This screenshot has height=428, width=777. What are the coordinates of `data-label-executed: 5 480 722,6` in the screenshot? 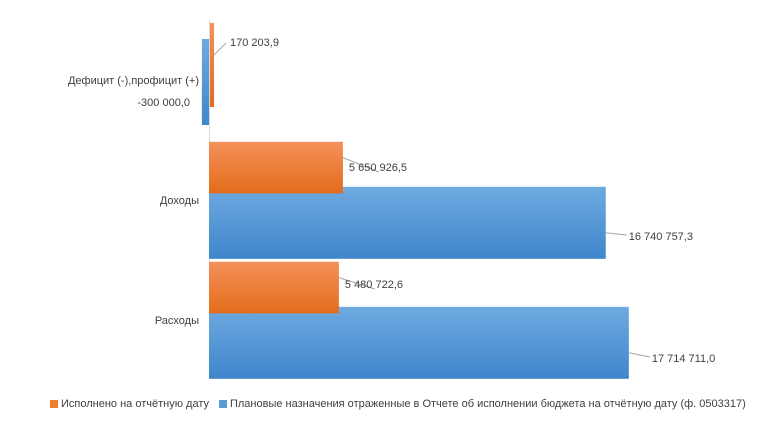 It's located at (374, 285).